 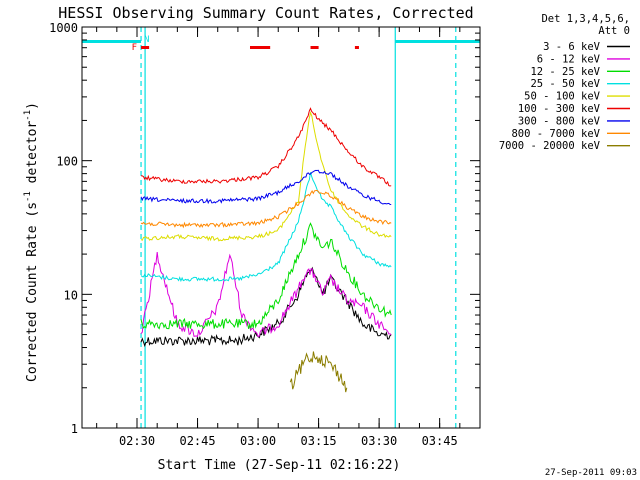 I want to click on x-axis-label: Start Time (27-Sep-11 02:16:22), so click(x=279, y=465).